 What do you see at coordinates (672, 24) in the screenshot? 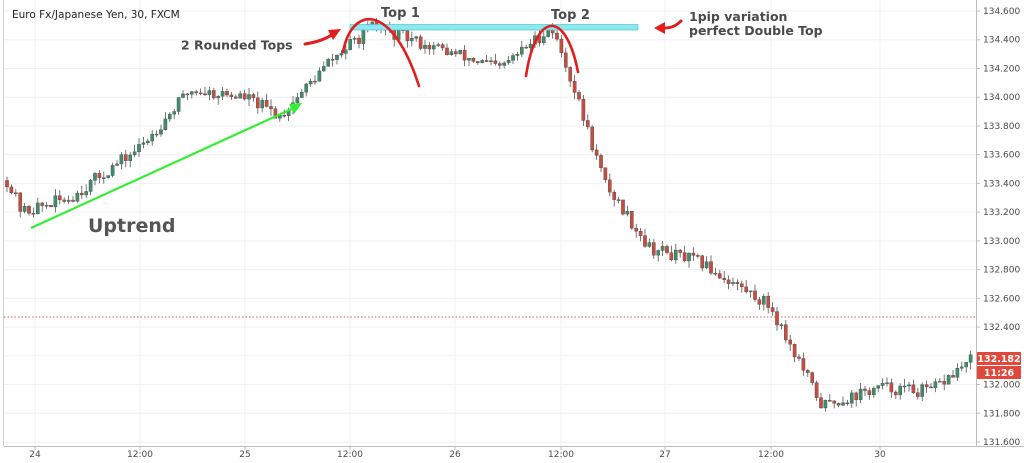
I see `pip-arrow-icon` at bounding box center [672, 24].